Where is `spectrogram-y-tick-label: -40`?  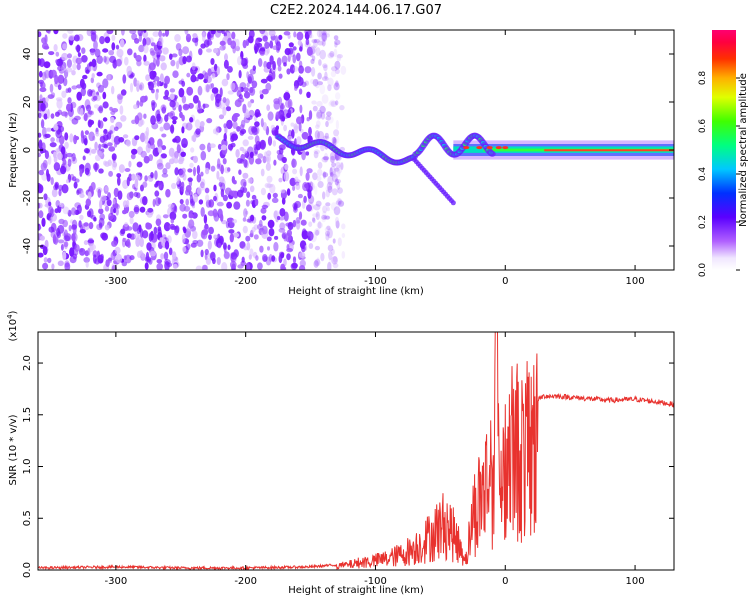 spectrogram-y-tick-label: -40 is located at coordinates (27, 246).